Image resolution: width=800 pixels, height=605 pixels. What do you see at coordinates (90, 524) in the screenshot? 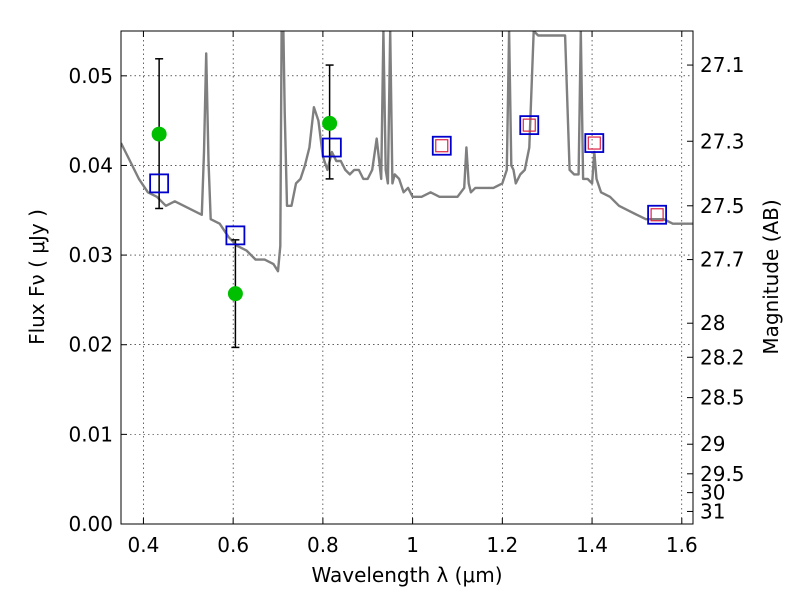
I see `y-tick-label: 0.00` at bounding box center [90, 524].